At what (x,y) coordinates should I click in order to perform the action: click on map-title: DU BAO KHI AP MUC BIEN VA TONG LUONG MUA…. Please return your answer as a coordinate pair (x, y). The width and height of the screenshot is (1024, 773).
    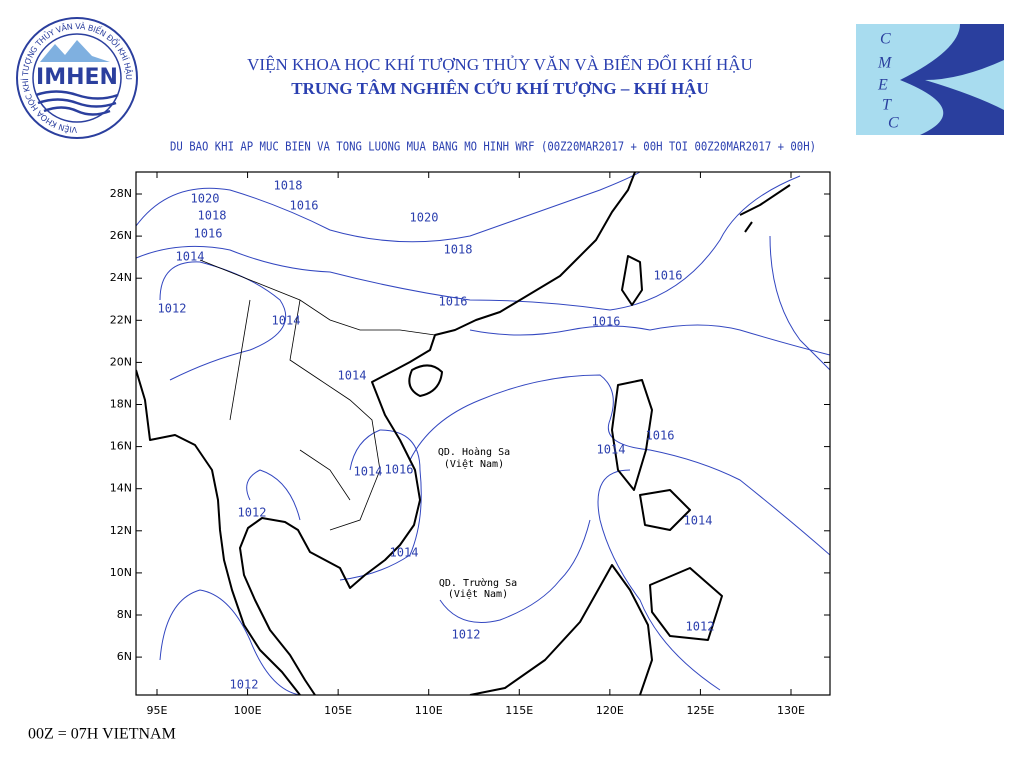
    Looking at the image, I should click on (493, 147).